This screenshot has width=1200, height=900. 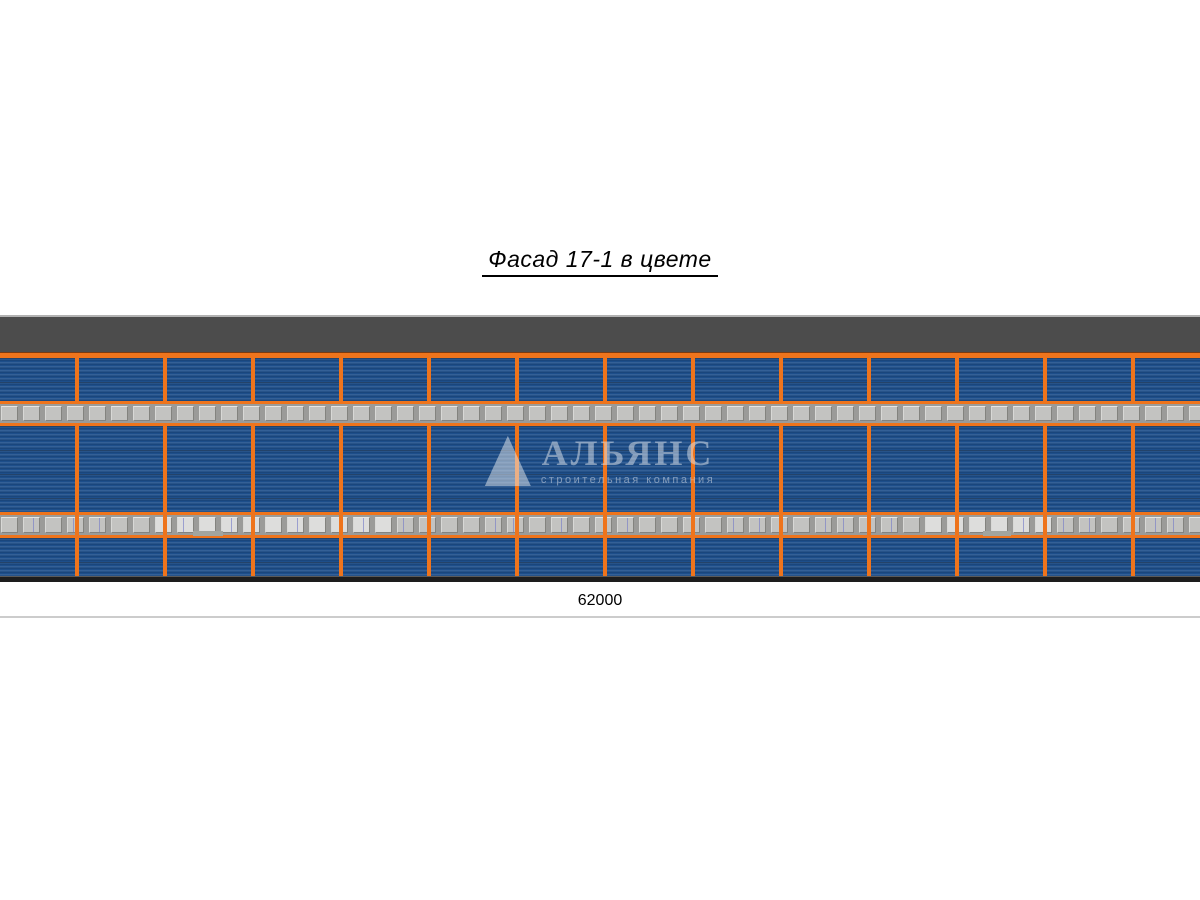 I want to click on roof-band, so click(x=600, y=334).